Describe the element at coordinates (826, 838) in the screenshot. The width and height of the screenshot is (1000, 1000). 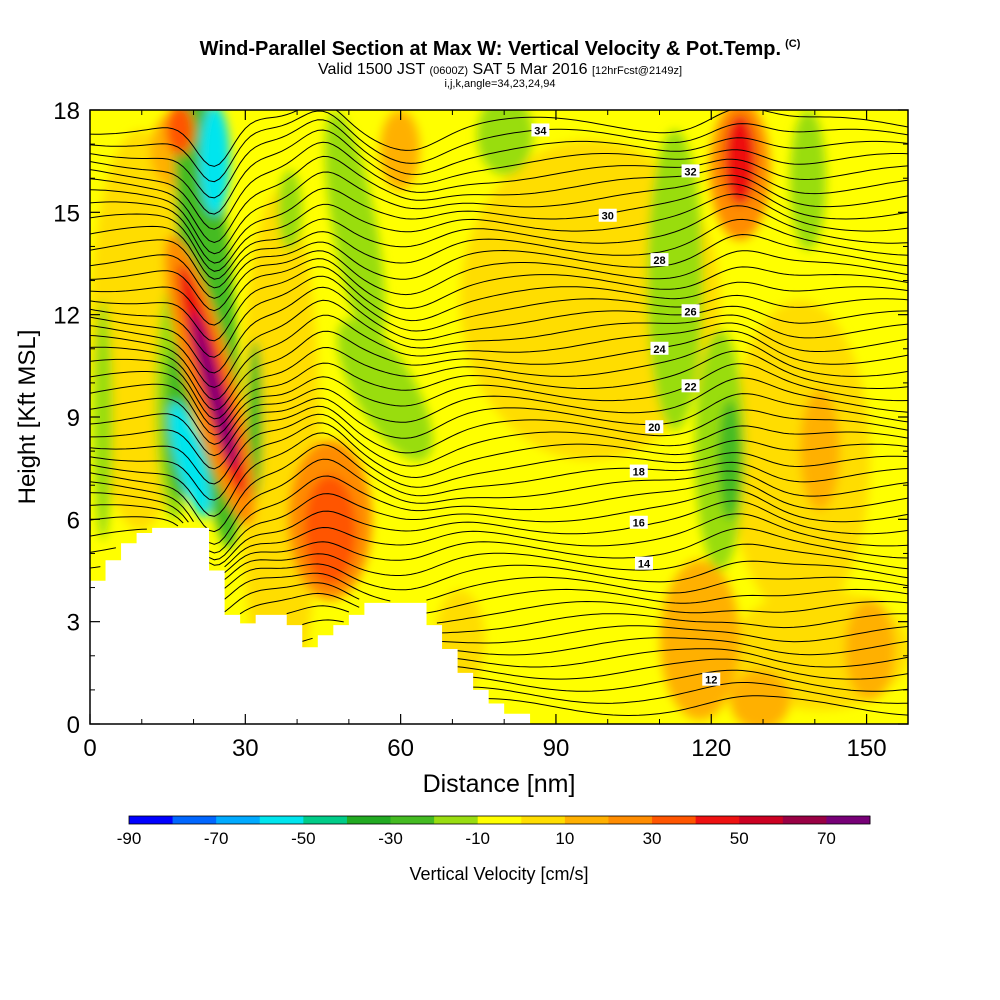
I see `colorbar-tick-label: 70` at that location.